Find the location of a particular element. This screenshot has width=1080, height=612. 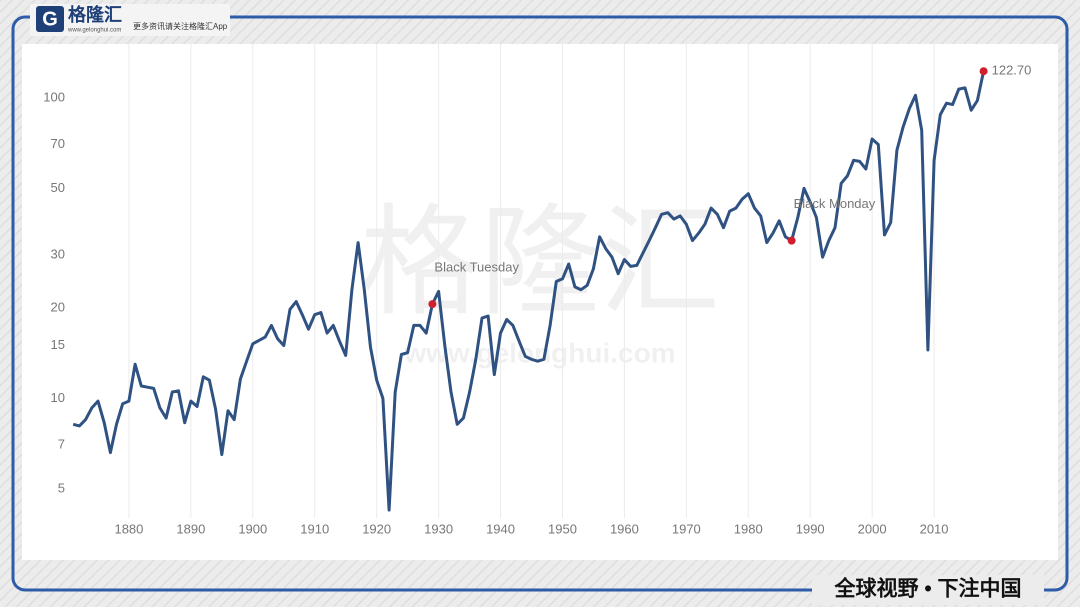

value-label: 122.70 is located at coordinates (1012, 70).